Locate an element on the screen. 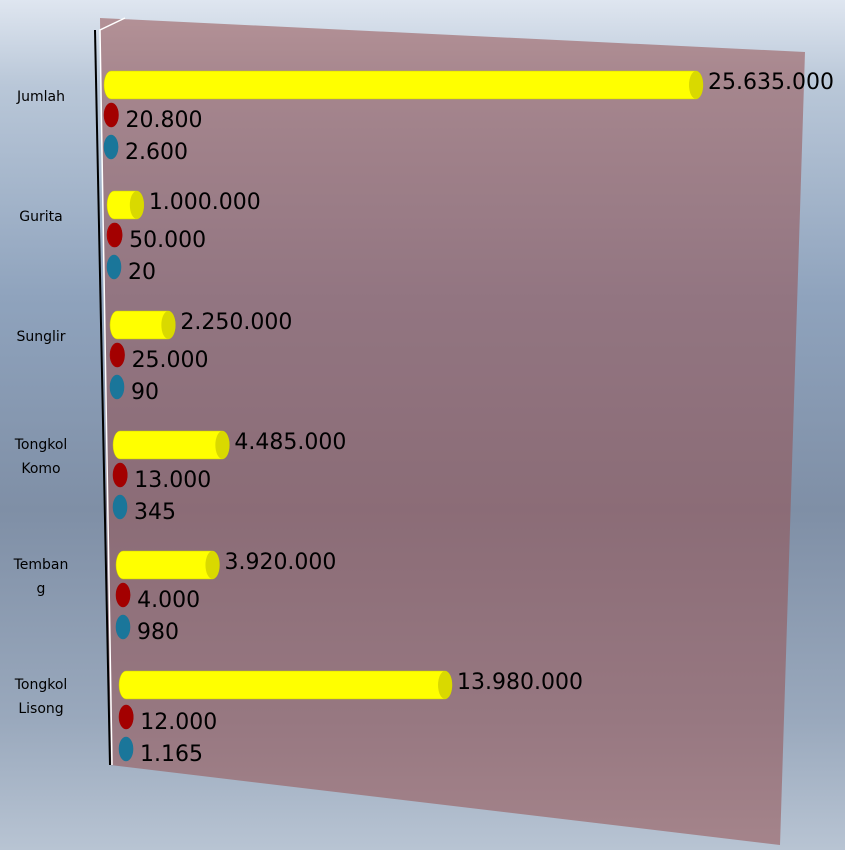 Image resolution: width=845 pixels, height=850 pixels. category-label: Tembang is located at coordinates (41, 577).